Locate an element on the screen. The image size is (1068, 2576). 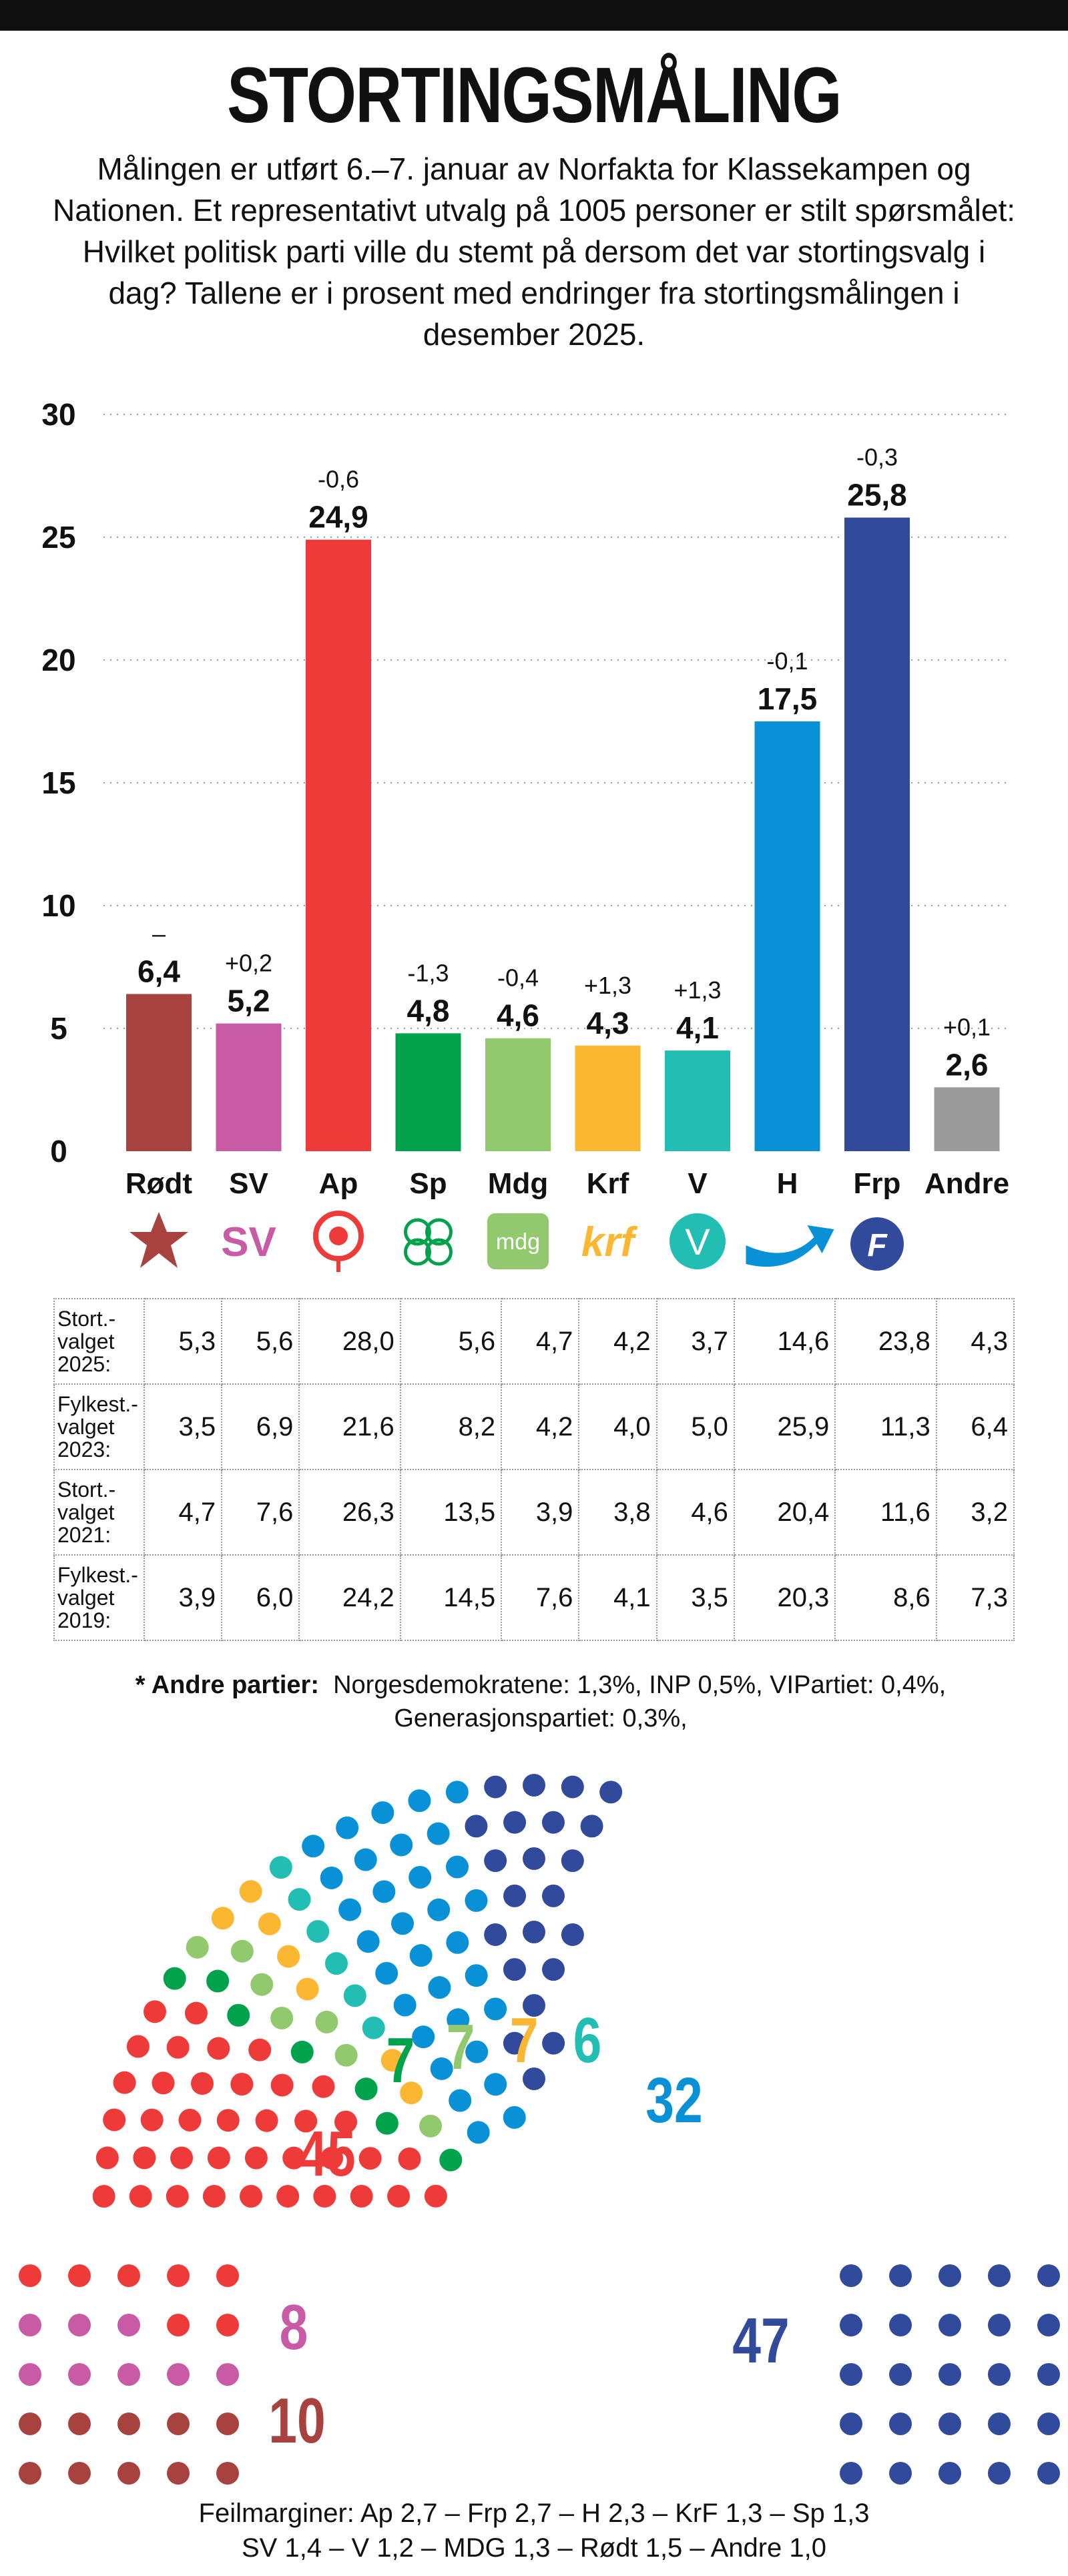
table-cell: 20,4 is located at coordinates (784, 1512).